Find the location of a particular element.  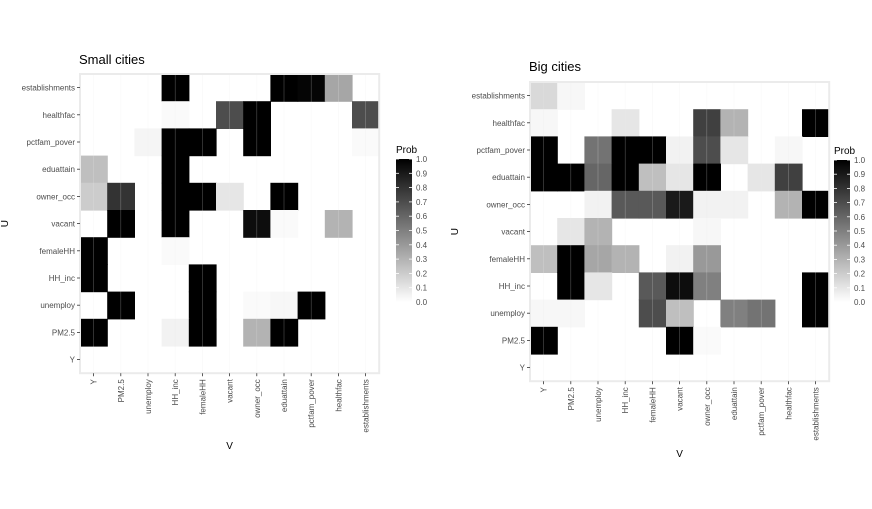

legend-tick-label: 0.2 is located at coordinates (422, 273).